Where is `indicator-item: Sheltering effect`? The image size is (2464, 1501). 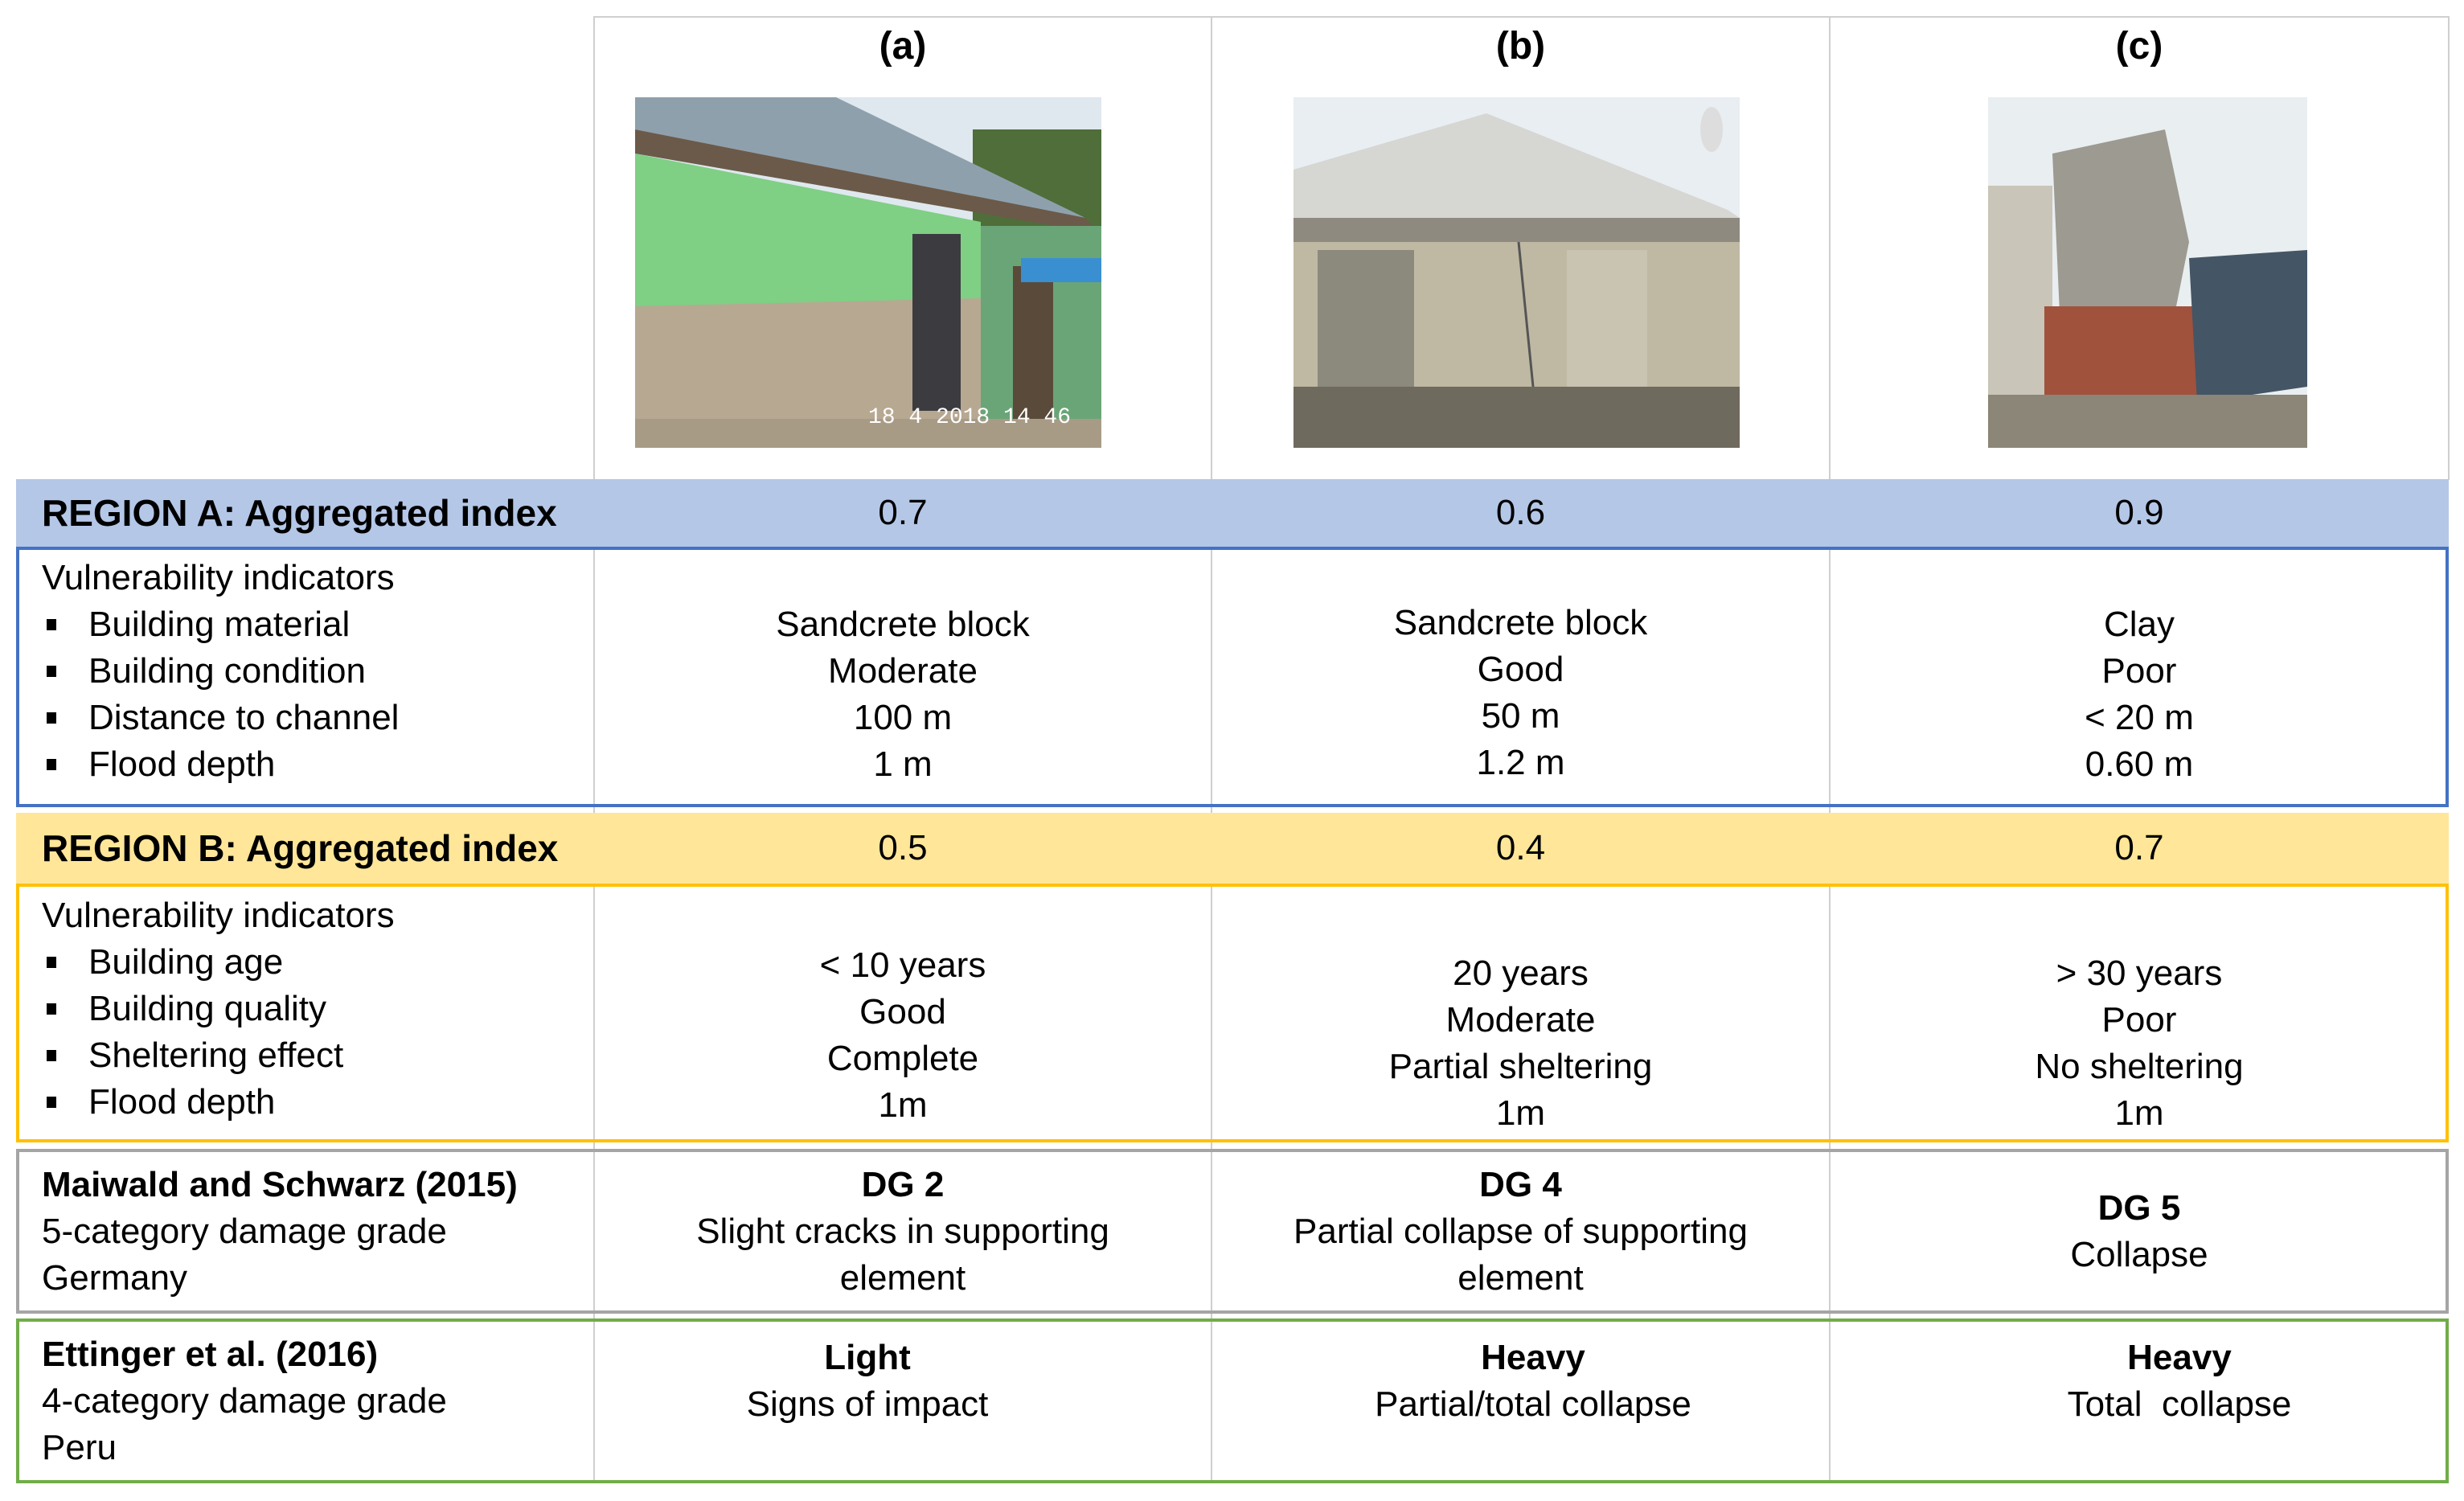
indicator-item: Sheltering effect is located at coordinates (192, 1055).